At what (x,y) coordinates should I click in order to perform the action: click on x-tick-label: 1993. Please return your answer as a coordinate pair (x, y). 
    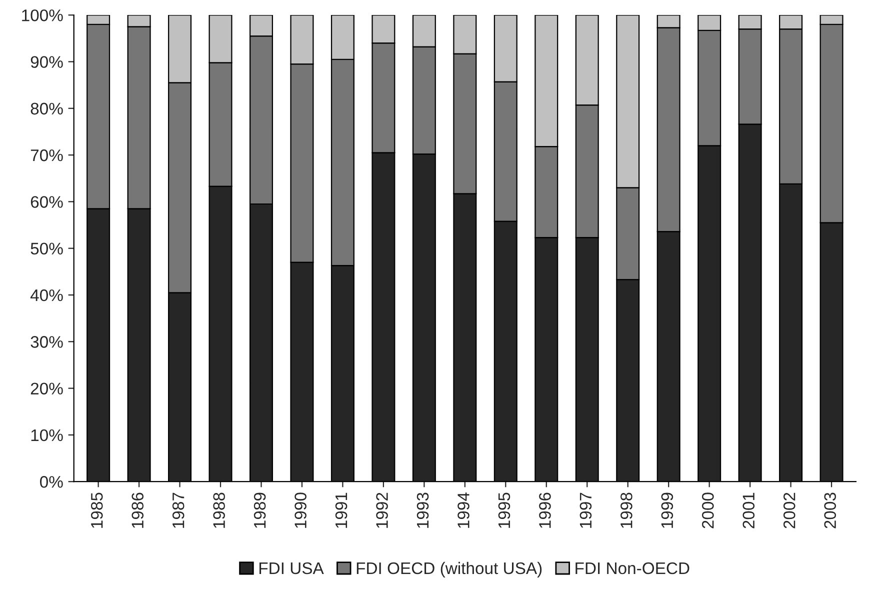
    Looking at the image, I should click on (422, 510).